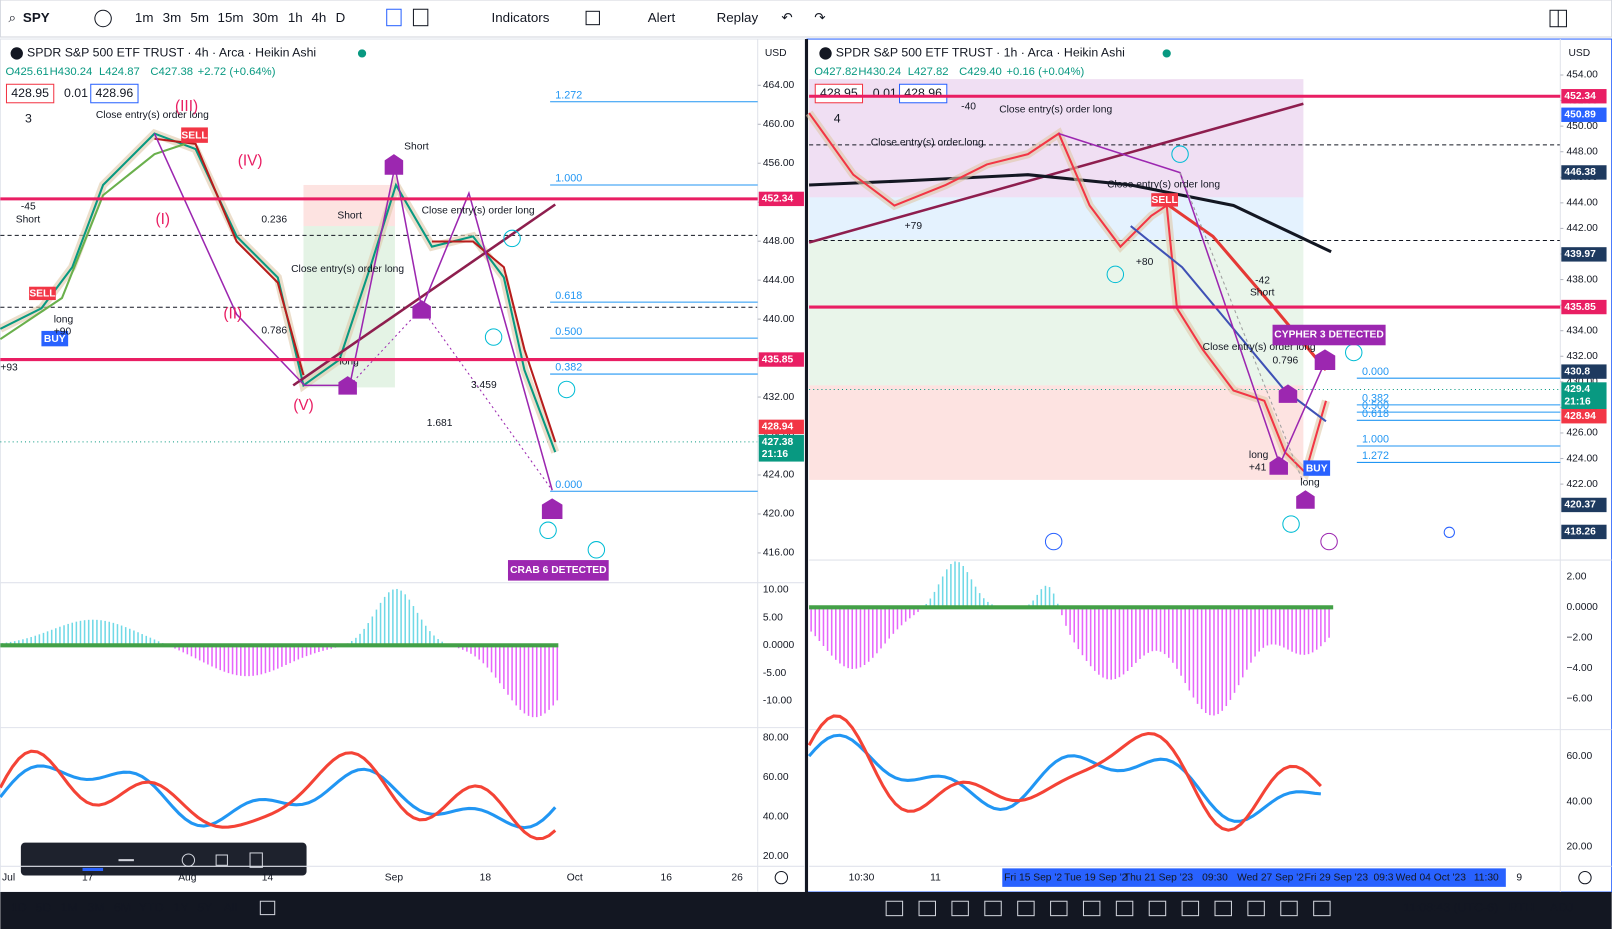 This screenshot has height=929, width=1612. I want to click on interval-button: 4h, so click(318, 17).